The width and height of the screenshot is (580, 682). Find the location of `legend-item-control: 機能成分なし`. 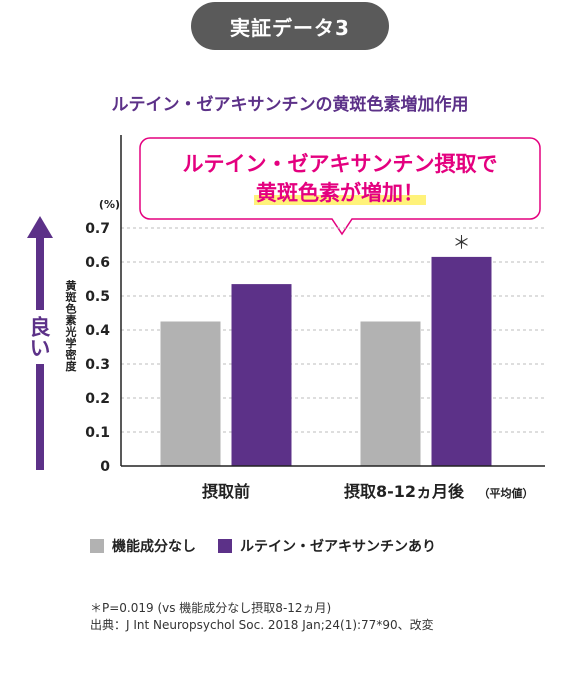

legend-item-control: 機能成分なし is located at coordinates (143, 546).